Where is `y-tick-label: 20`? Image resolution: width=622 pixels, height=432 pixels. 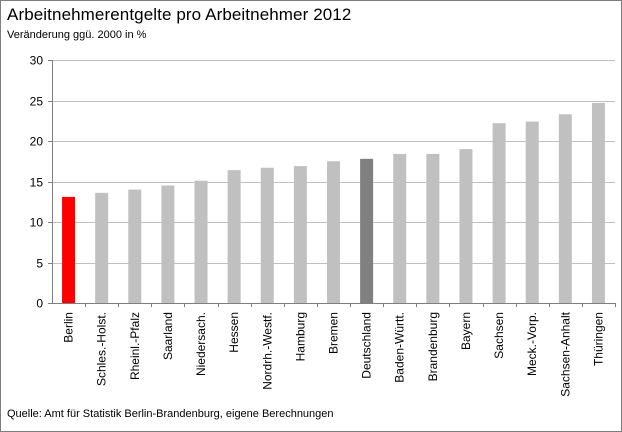
y-tick-label: 20 is located at coordinates (37, 142).